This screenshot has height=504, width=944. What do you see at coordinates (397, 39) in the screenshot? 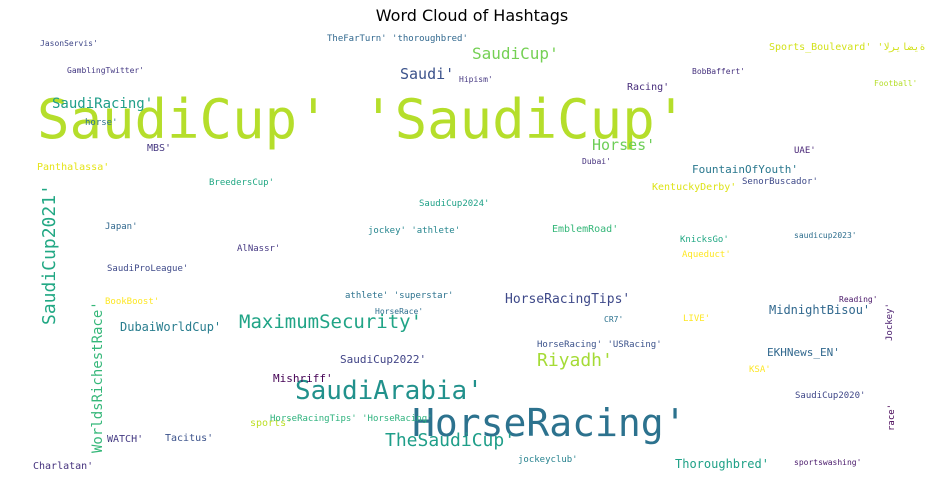
I see `word-cloud-word: TheFarTurn' 'thoroughbred'` at bounding box center [397, 39].